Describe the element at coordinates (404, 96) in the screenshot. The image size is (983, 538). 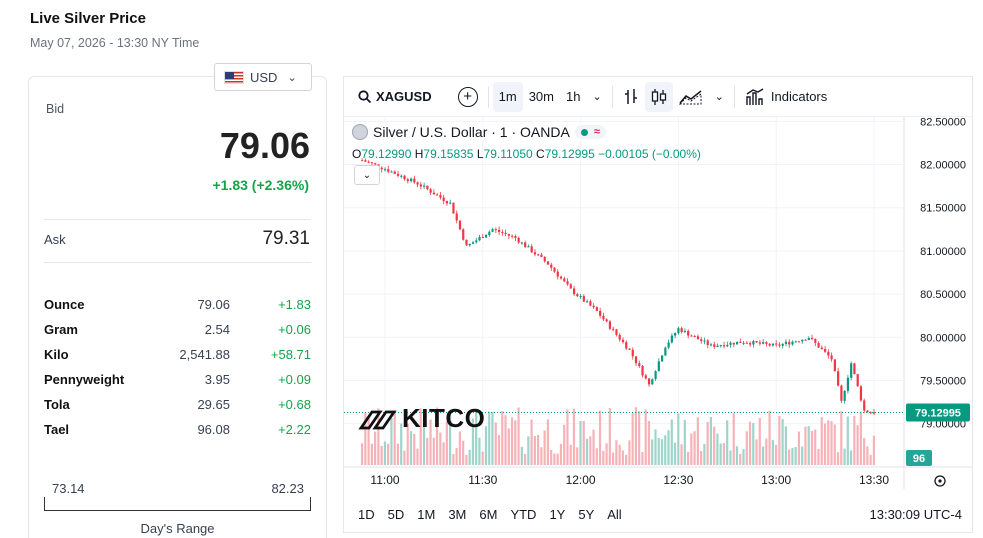
I see `symbol-label: XAGUSD` at that location.